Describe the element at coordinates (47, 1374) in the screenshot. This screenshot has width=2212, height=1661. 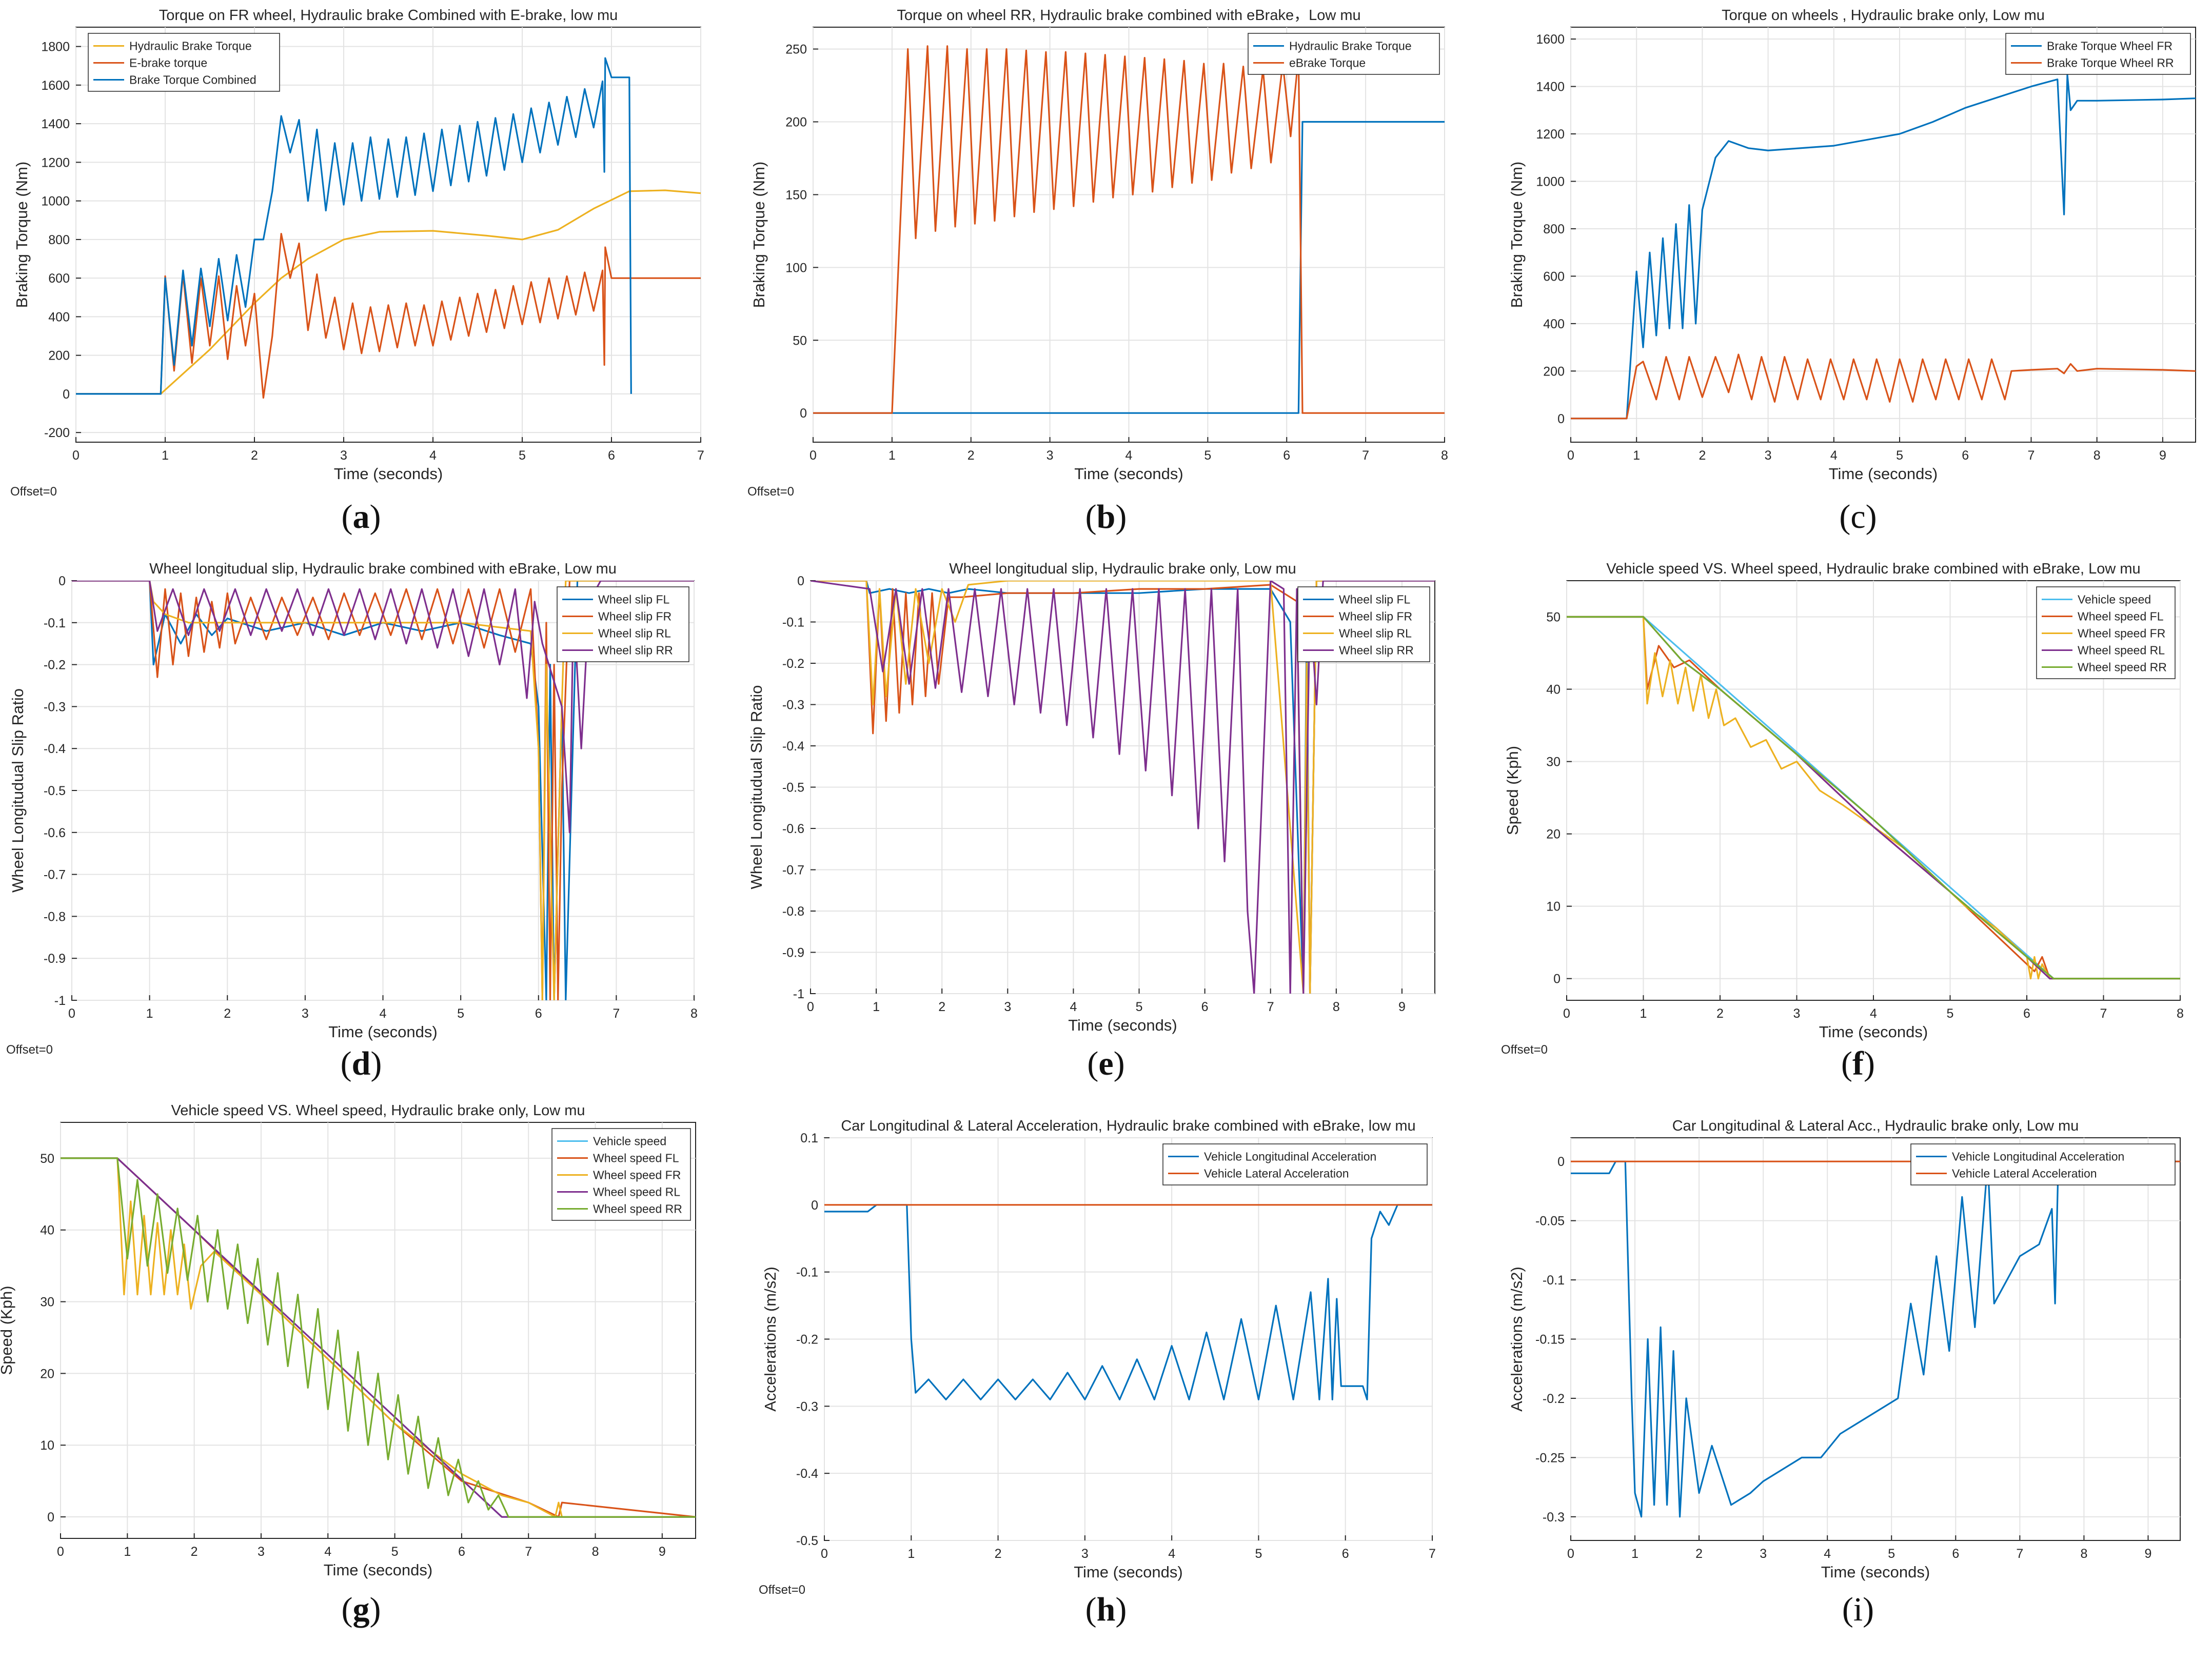
I see `y-tick-label: 20` at that location.